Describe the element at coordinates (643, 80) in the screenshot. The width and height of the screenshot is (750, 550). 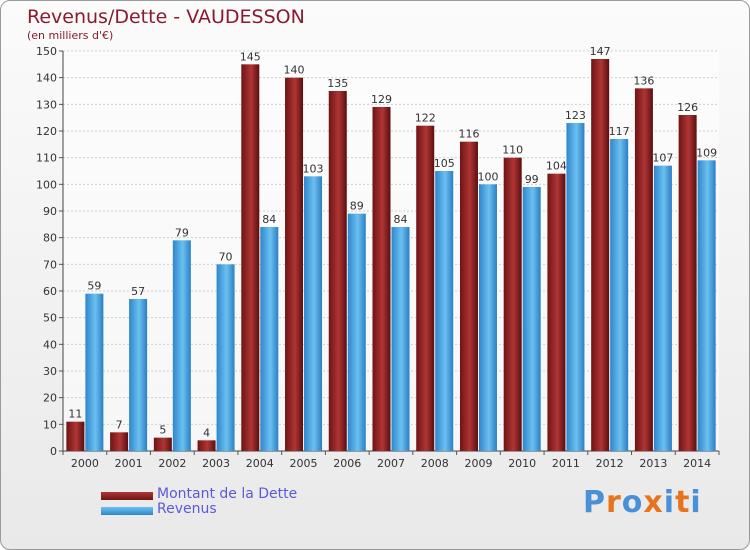
I see `data-label-dette-2013: 136` at that location.